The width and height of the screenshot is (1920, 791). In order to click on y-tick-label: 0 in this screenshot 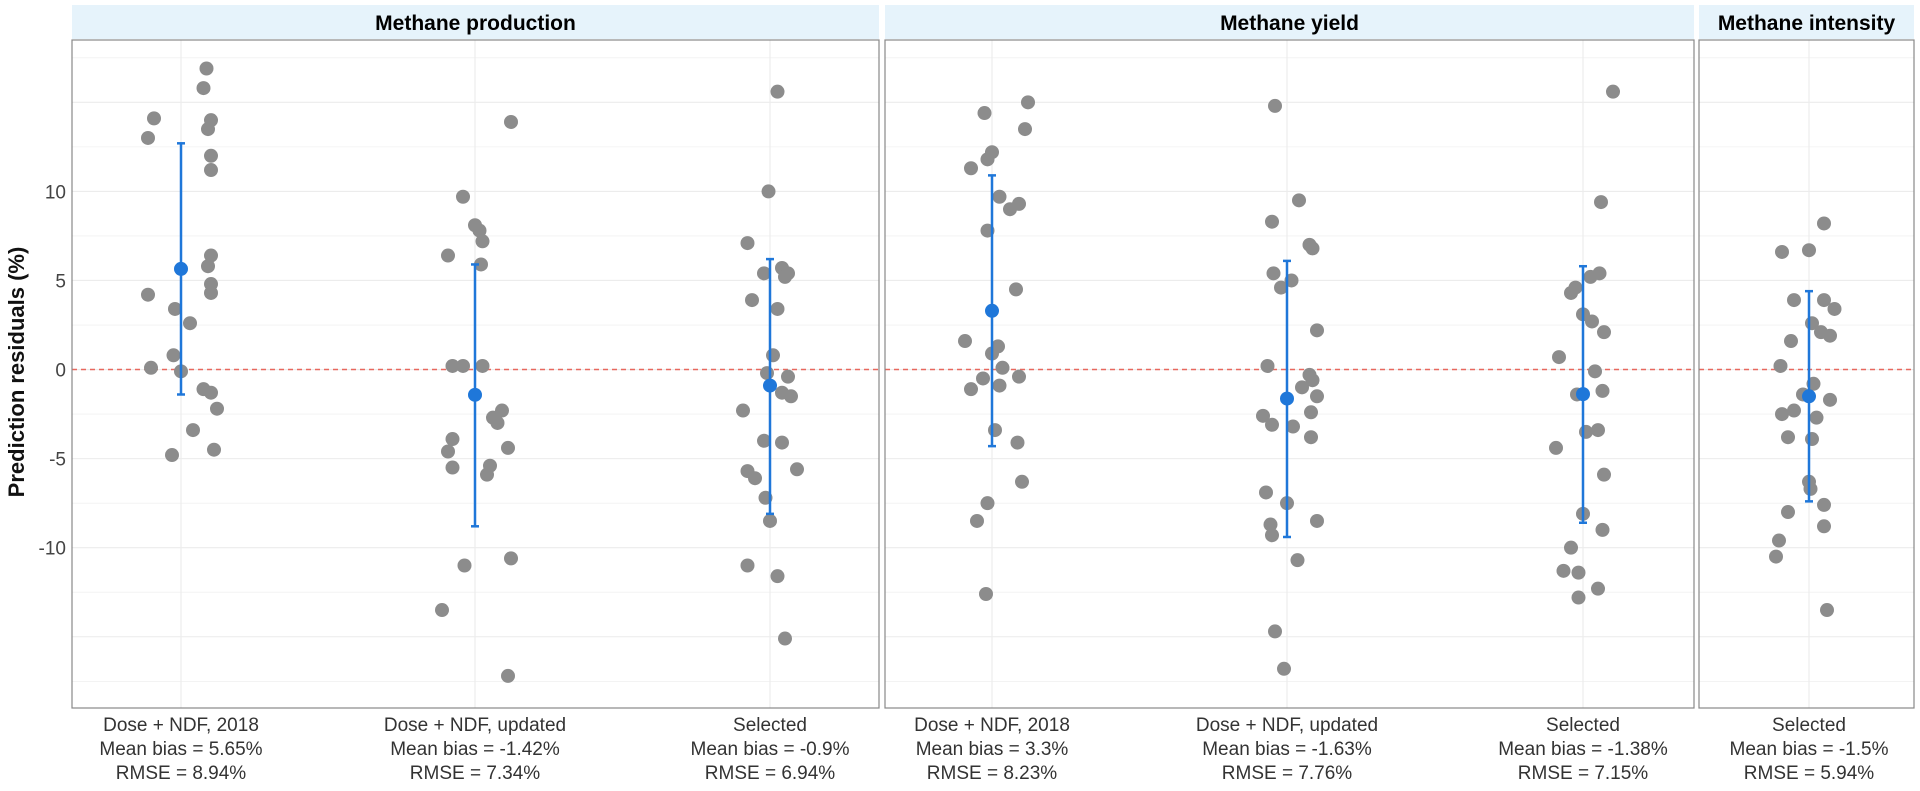, I will do `click(60, 371)`.